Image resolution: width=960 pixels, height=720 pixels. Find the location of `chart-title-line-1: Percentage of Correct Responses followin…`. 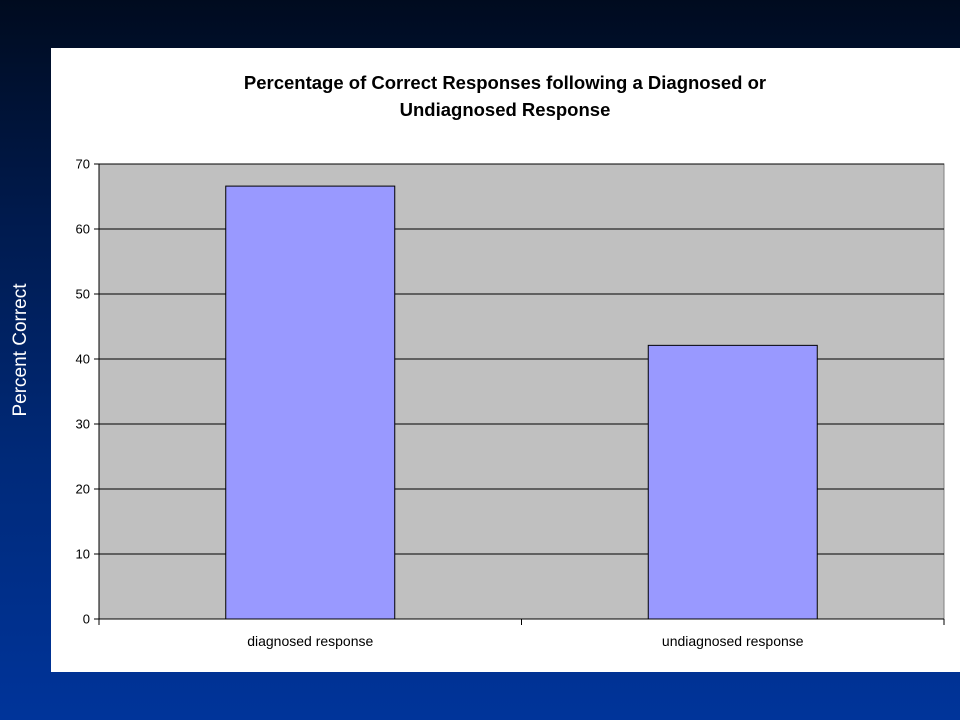

chart-title-line-1: Percentage of Correct Responses followin… is located at coordinates (505, 82).